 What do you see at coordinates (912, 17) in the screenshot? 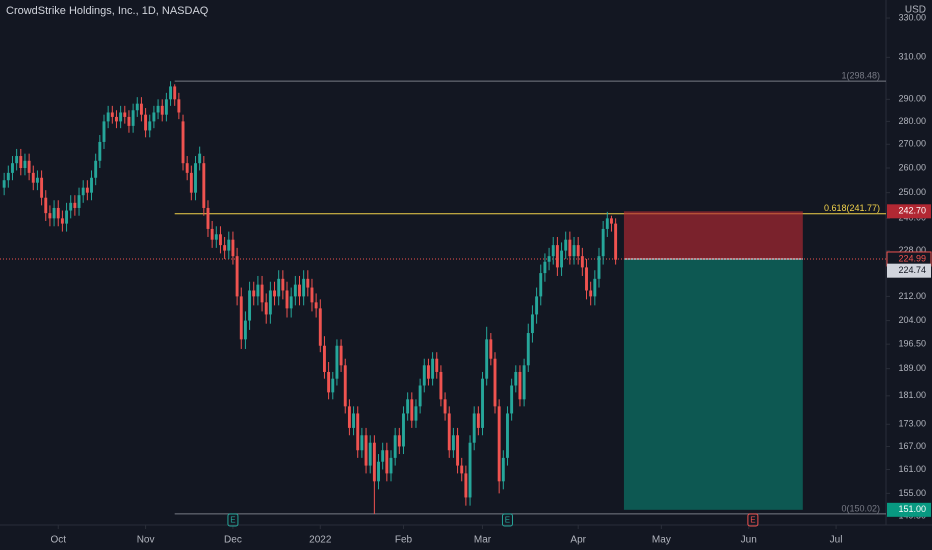
I see `y-tick-label: 330.00` at bounding box center [912, 17].